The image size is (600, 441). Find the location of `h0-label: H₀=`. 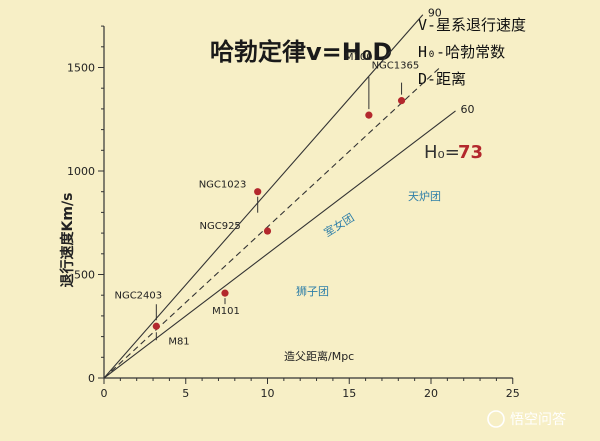

h0-label: H₀= is located at coordinates (442, 152).